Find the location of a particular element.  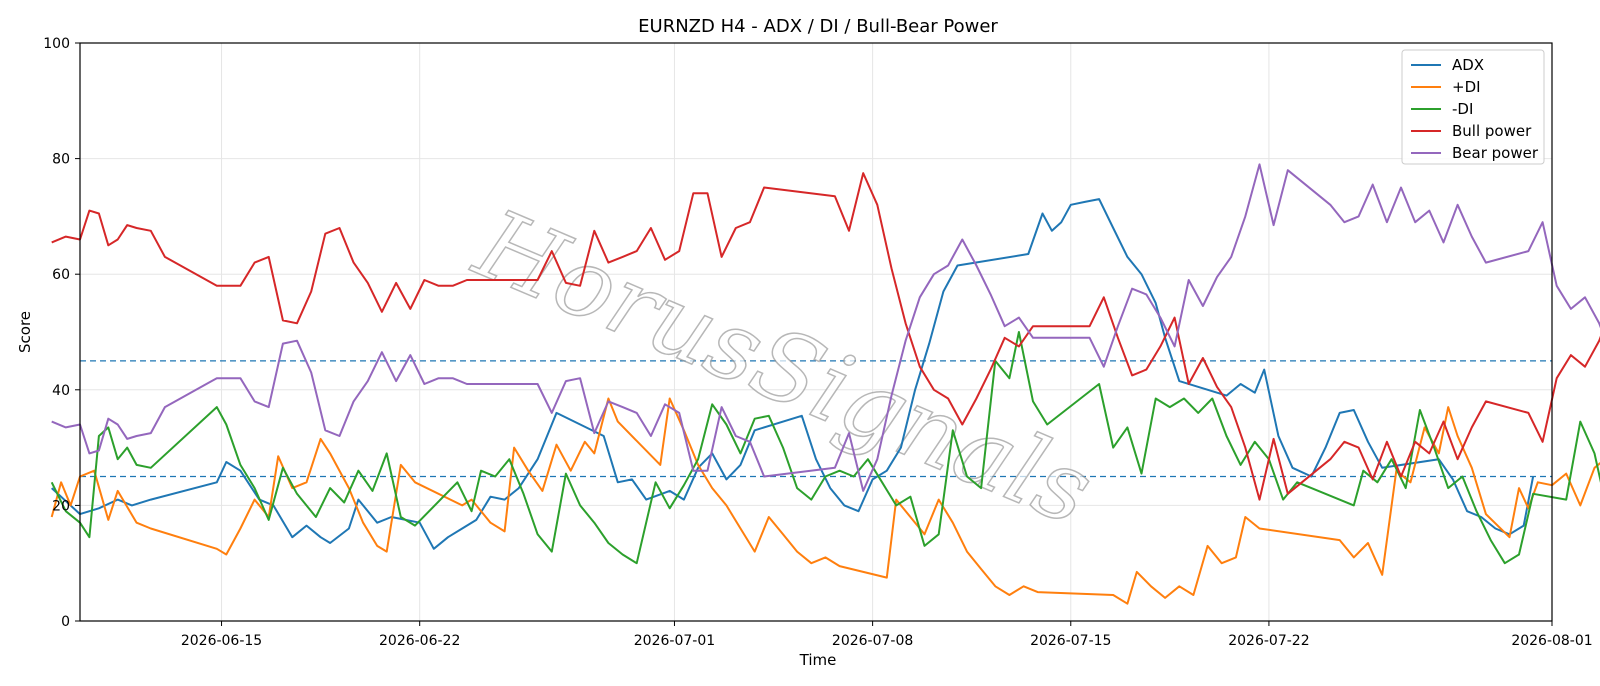

legend: ADX +DI -DI Bull power Bear power is located at coordinates (1473, 107).